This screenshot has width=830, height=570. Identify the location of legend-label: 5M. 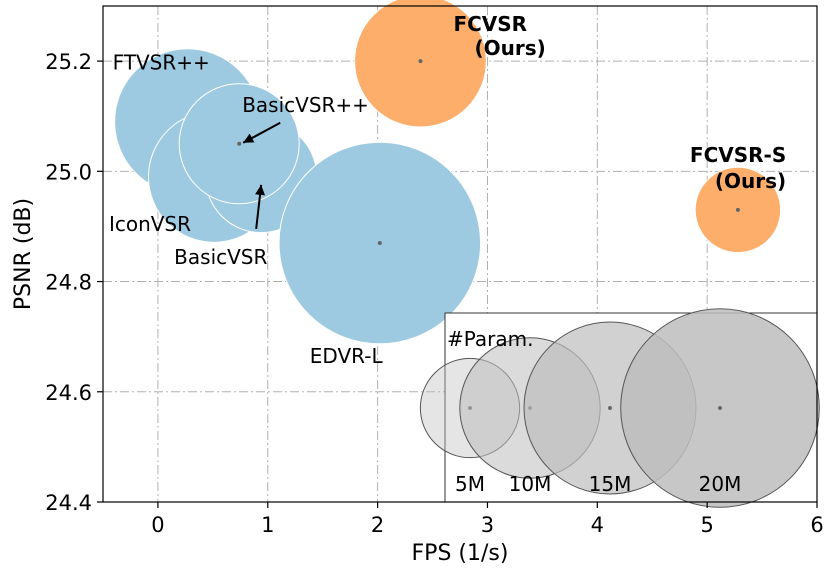
(470, 484).